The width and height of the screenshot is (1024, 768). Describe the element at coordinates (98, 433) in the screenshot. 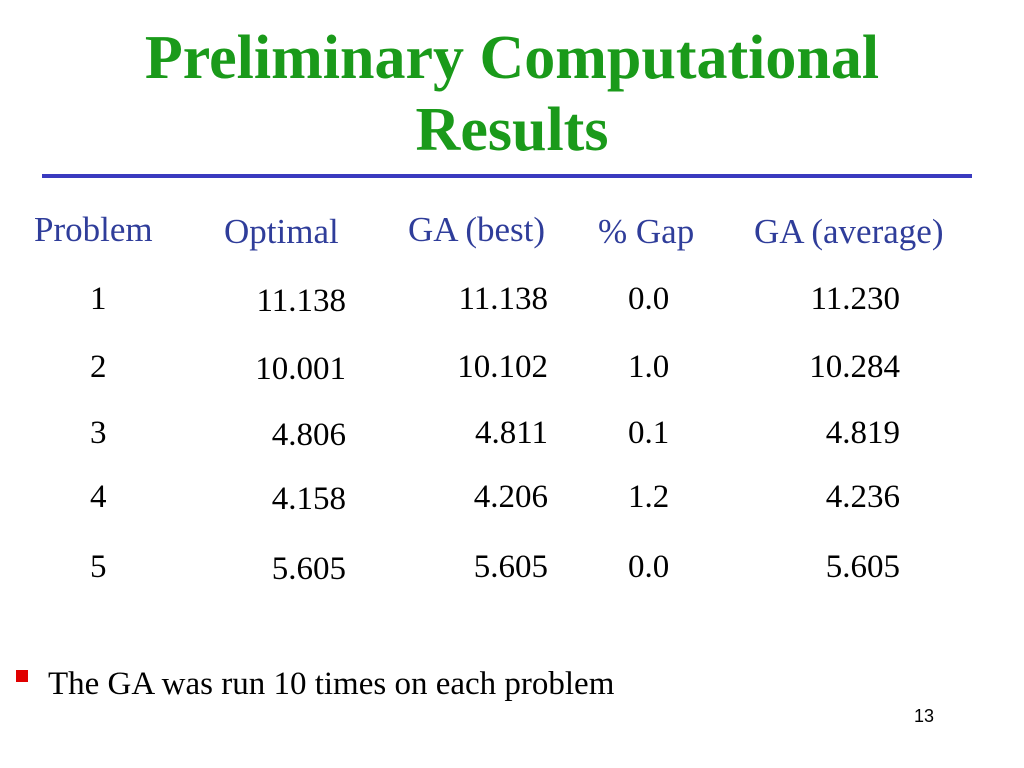

I see `cell-problem: 3` at that location.